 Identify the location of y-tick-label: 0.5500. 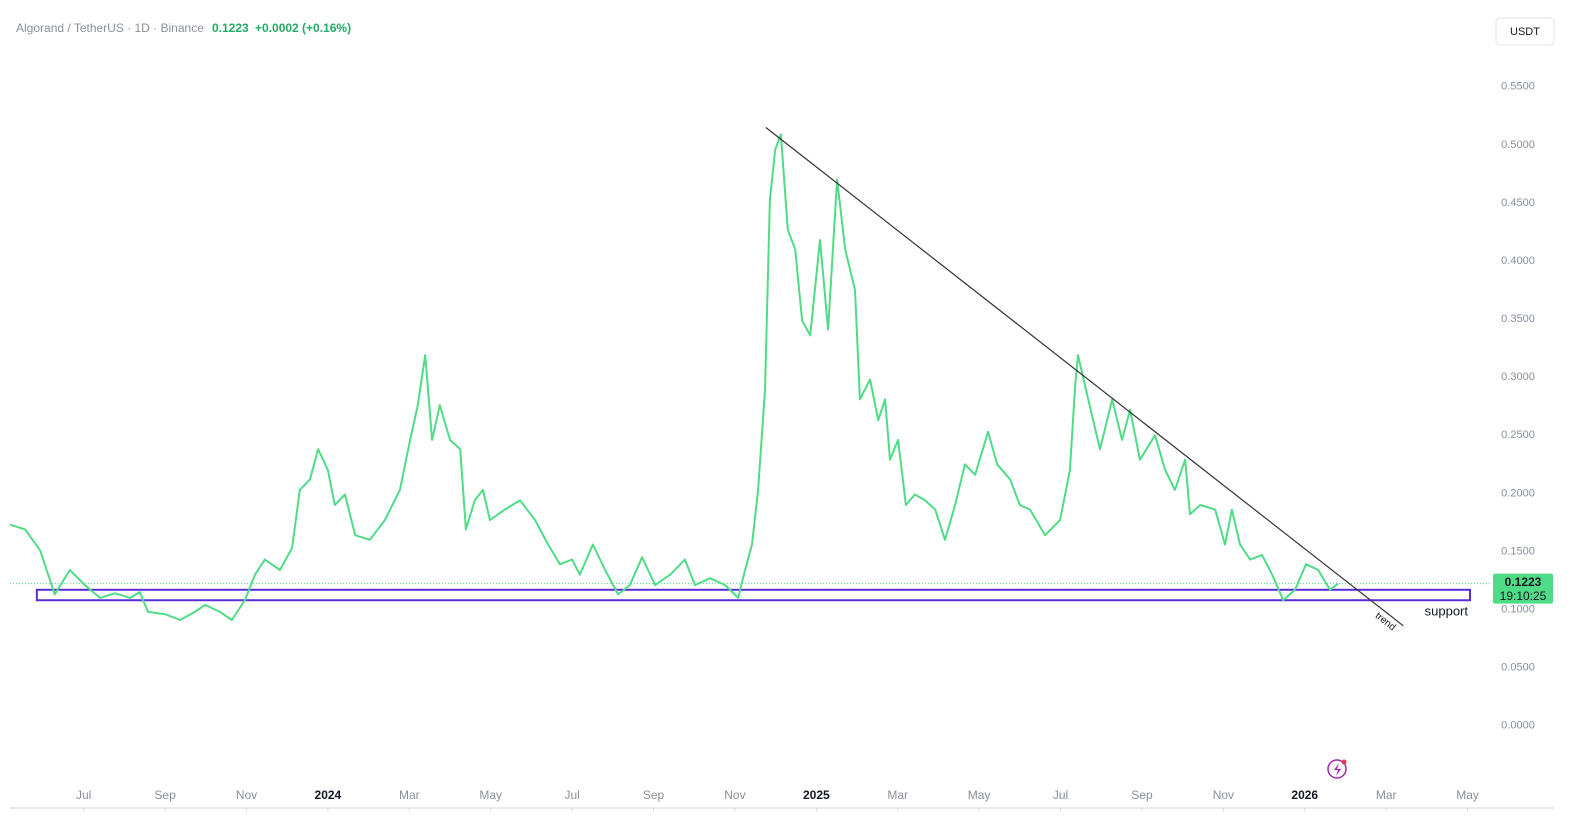
(1518, 87).